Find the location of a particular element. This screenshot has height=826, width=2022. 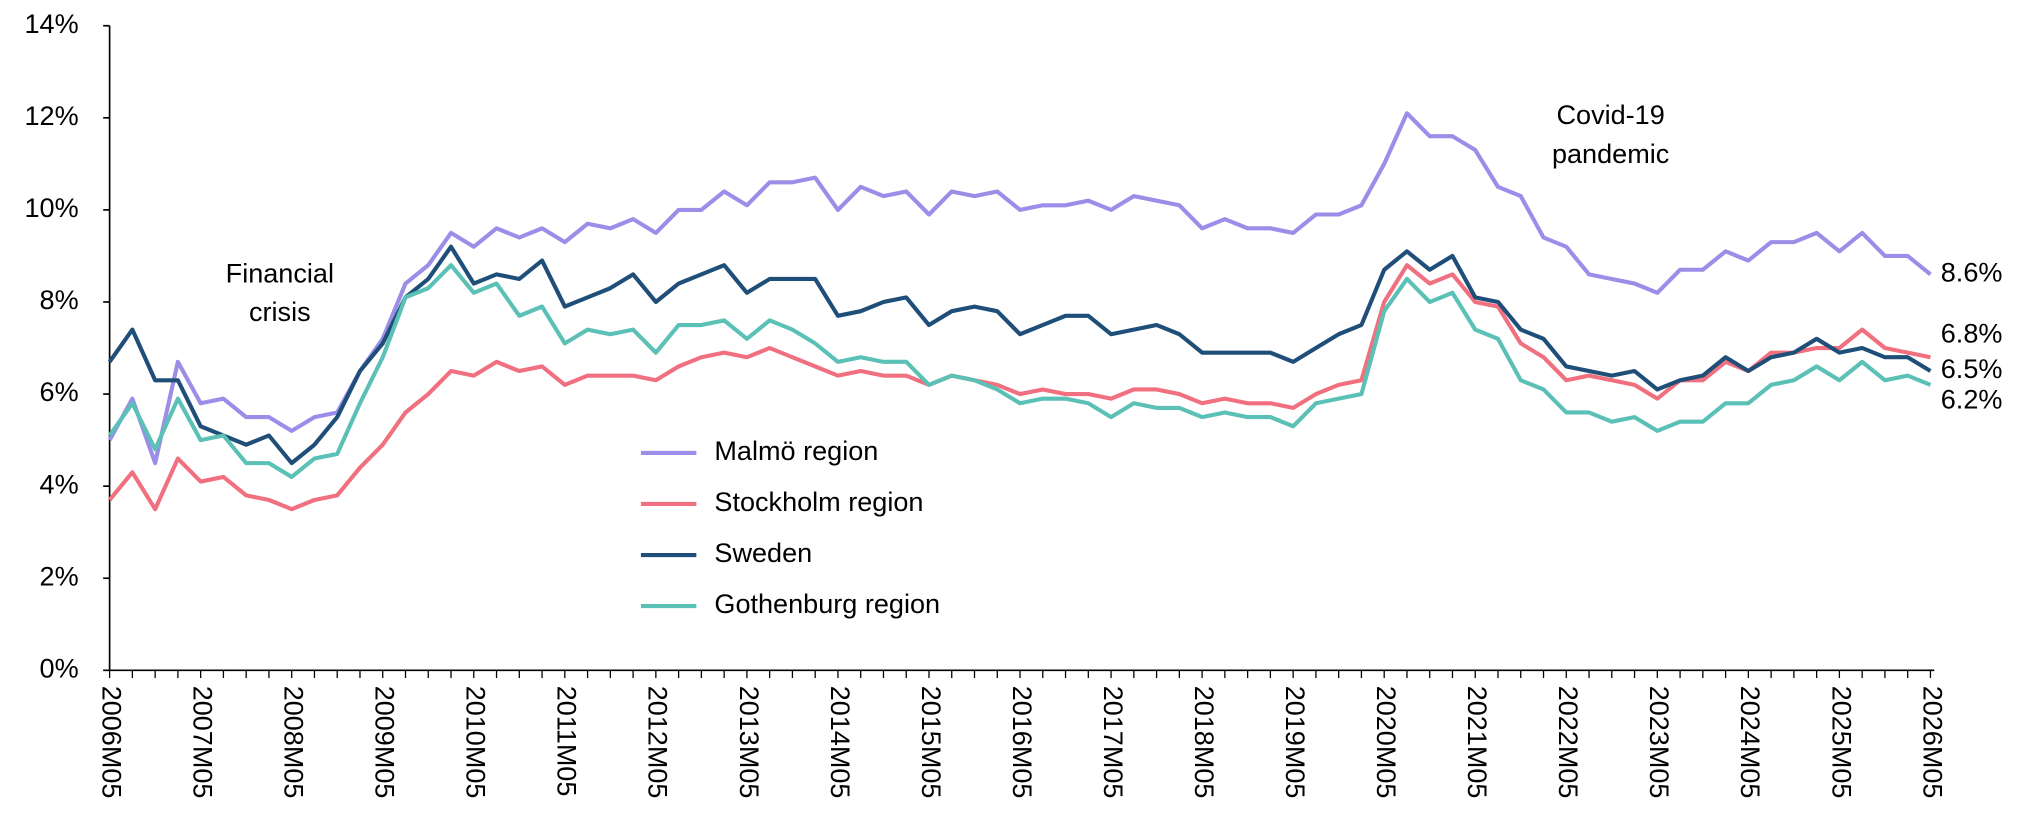

x-tick-label: 2017M05 is located at coordinates (1113, 742).